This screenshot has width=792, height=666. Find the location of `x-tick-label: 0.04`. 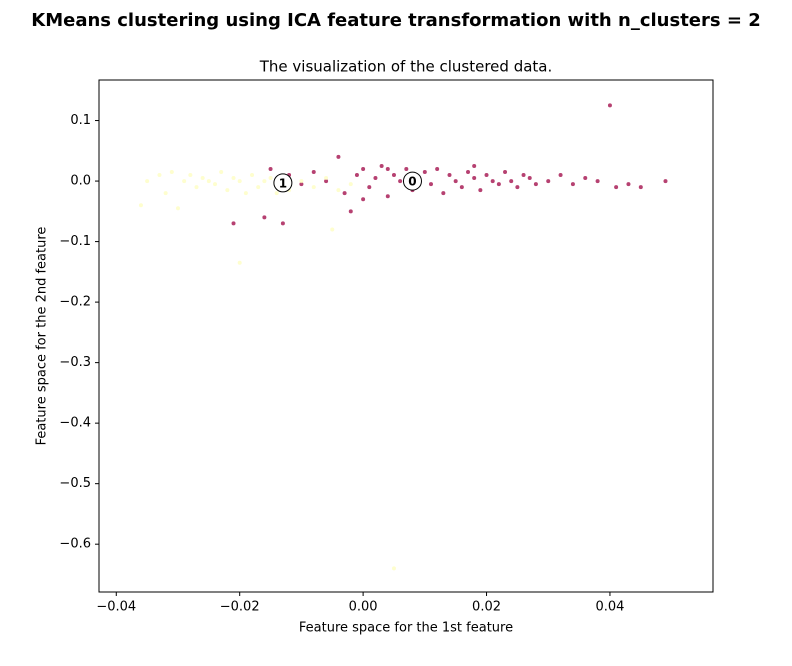

x-tick-label: 0.04 is located at coordinates (609, 607).